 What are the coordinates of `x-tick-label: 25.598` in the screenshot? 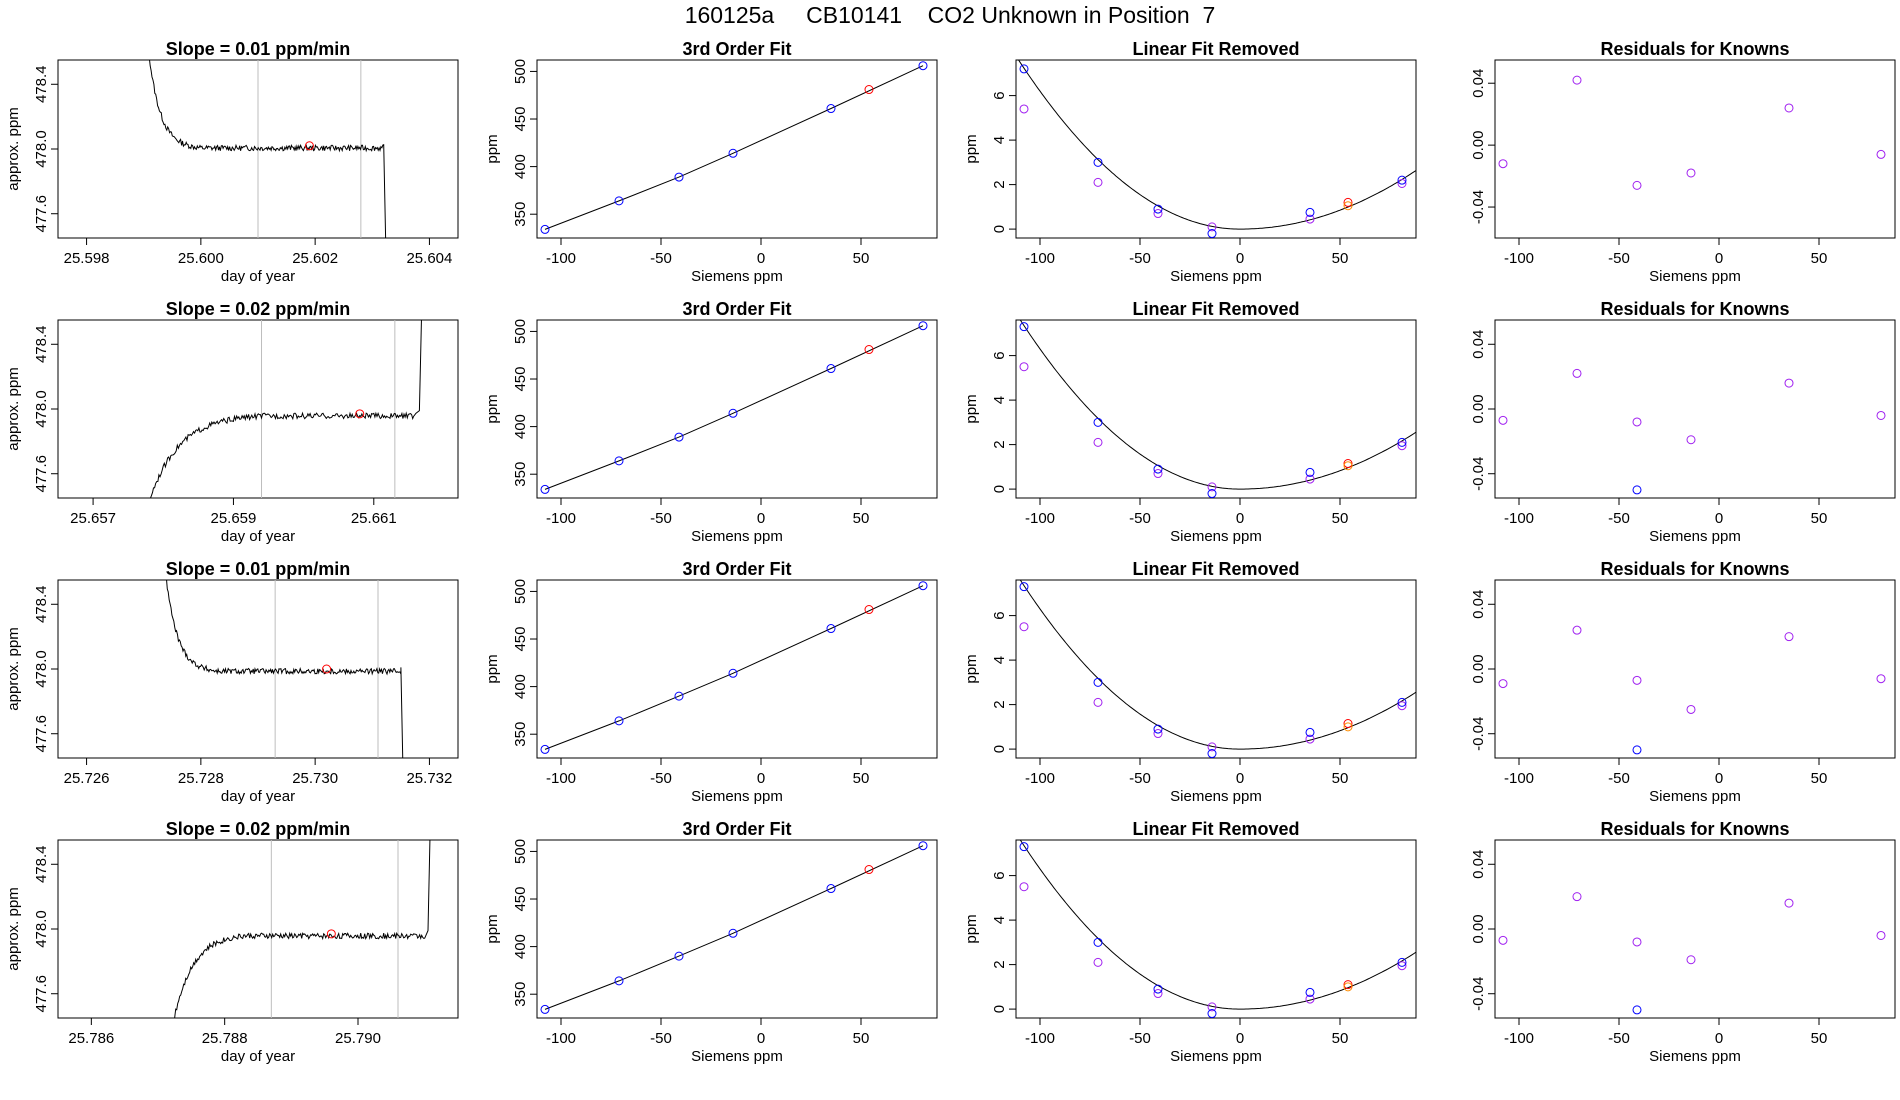 It's located at (87, 258).